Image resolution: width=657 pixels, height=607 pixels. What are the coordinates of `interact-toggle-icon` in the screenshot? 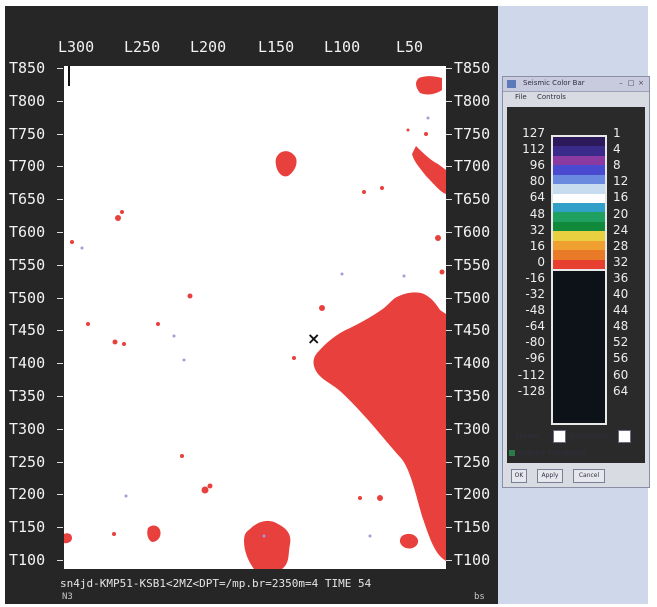 It's located at (512, 453).